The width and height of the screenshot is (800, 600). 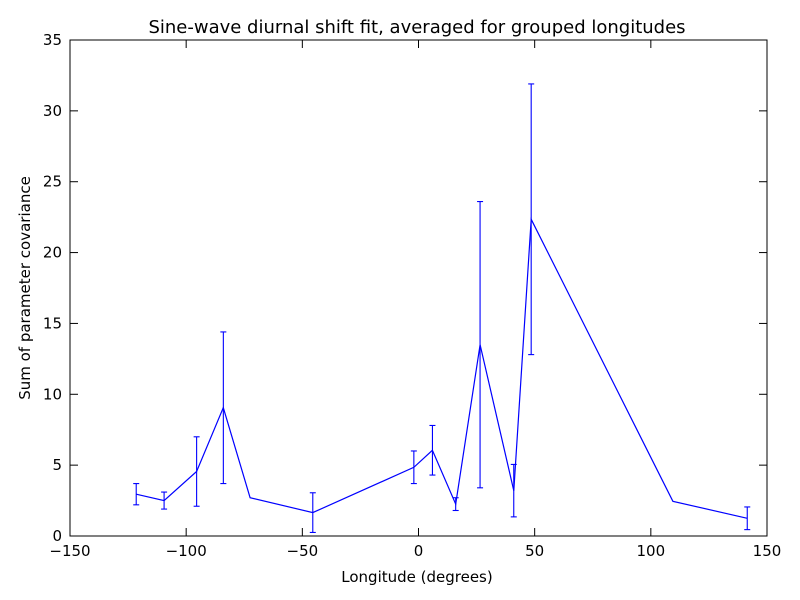 I want to click on x-tick-label: 50, so click(x=534, y=551).